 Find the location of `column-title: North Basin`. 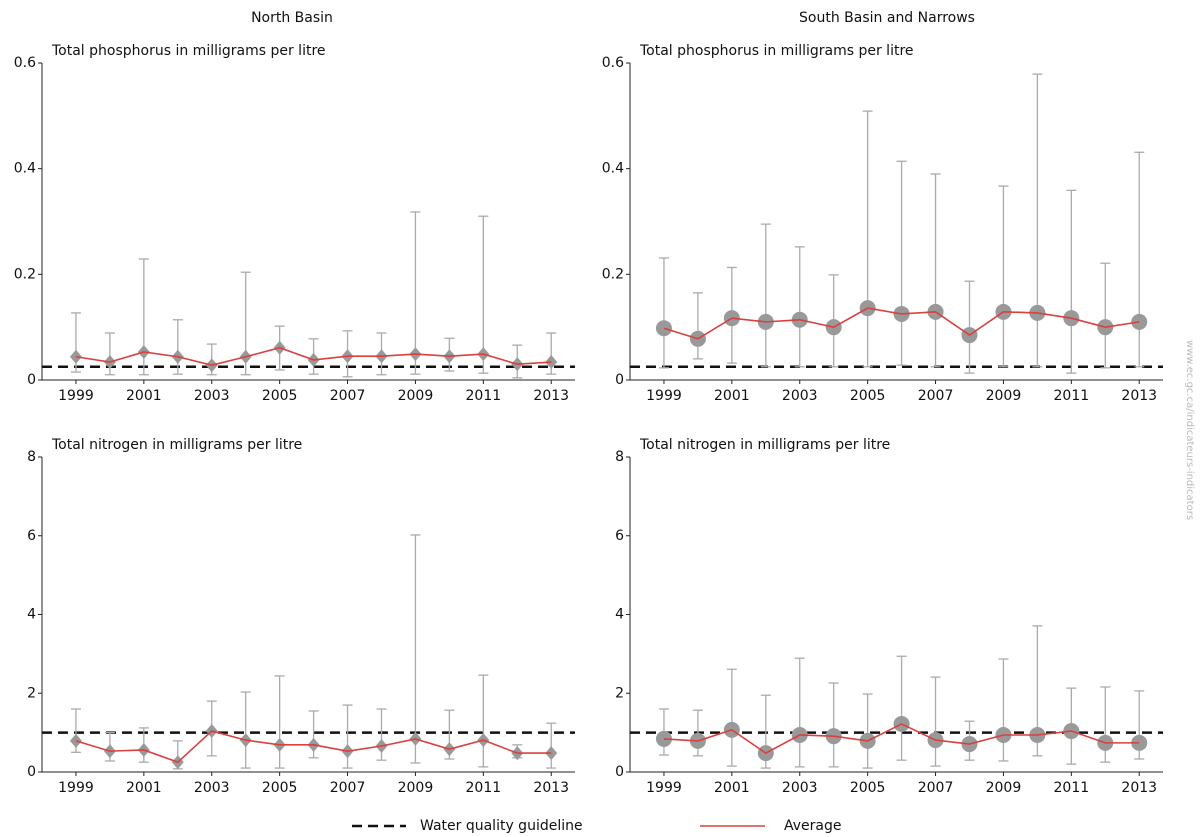

column-title: North Basin is located at coordinates (292, 18).